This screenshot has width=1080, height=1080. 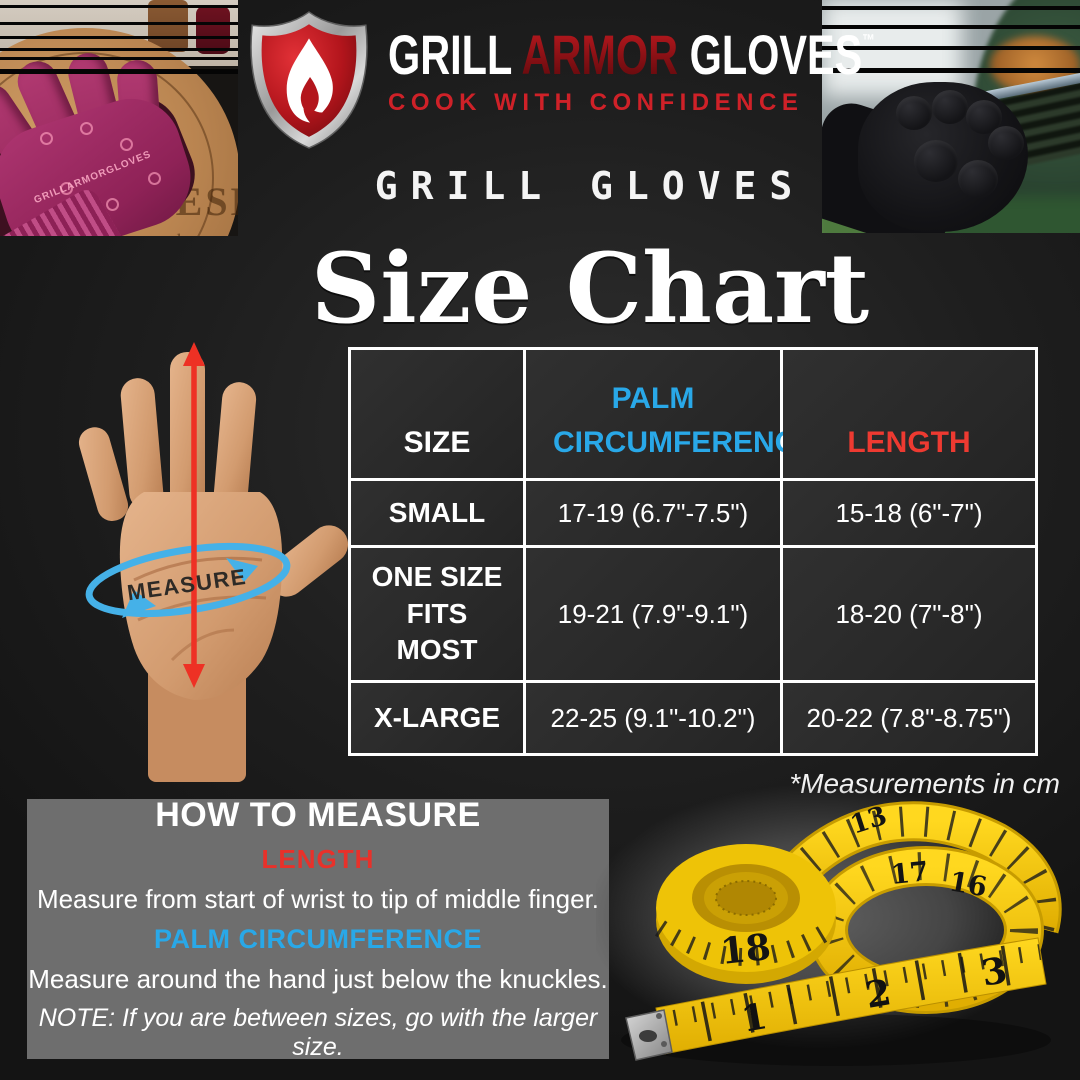 What do you see at coordinates (909, 414) in the screenshot?
I see `column-header-length: LENGTH` at bounding box center [909, 414].